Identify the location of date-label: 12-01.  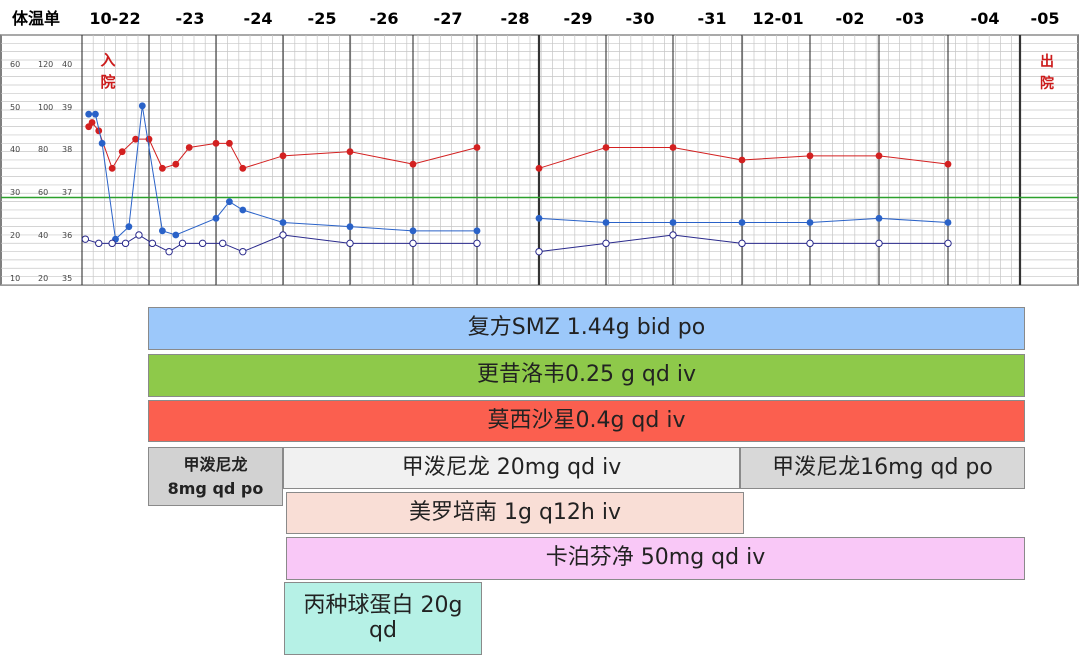
(777, 18).